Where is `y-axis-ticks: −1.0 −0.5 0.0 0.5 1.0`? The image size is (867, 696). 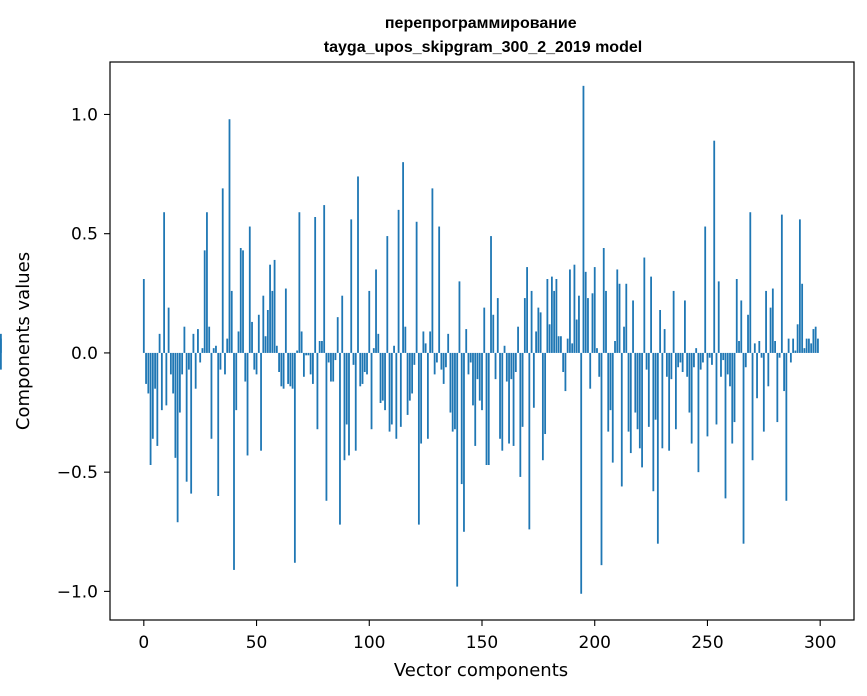 y-axis-ticks: −1.0 −0.5 0.0 0.5 1.0 is located at coordinates (83, 353).